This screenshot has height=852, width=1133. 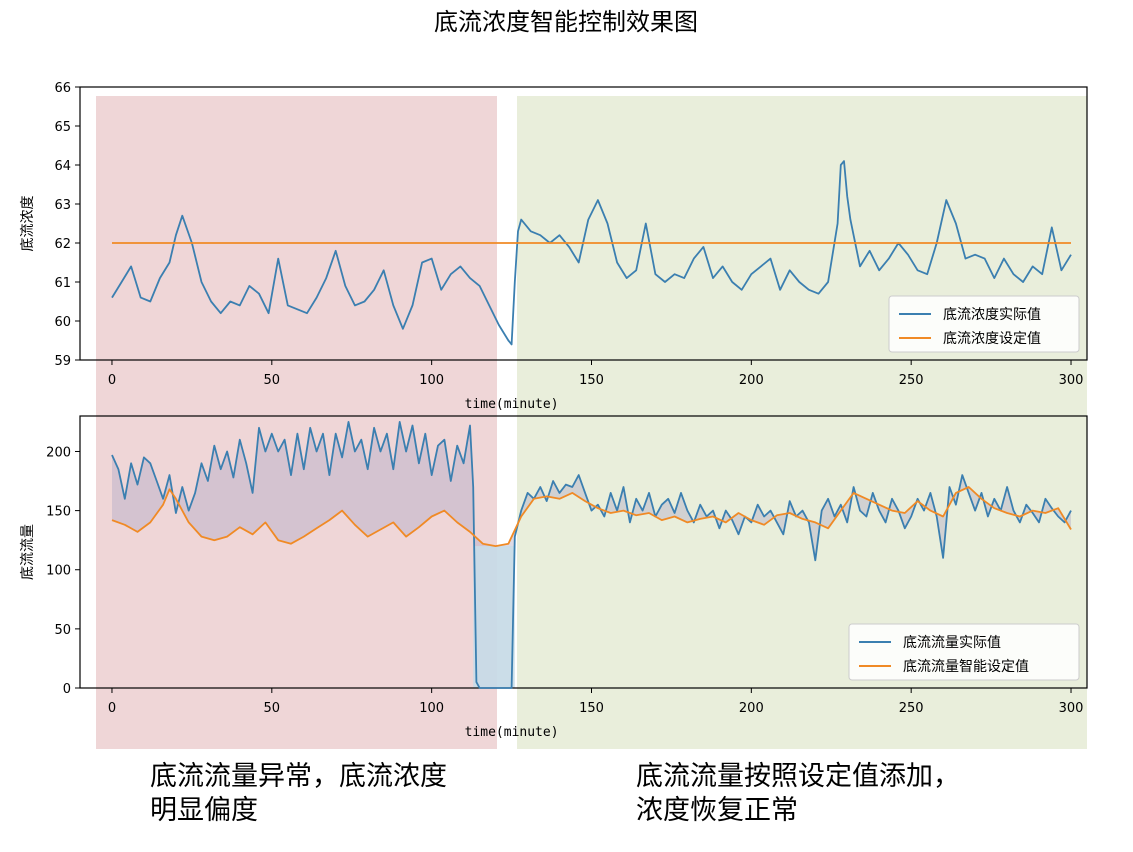 What do you see at coordinates (952, 643) in the screenshot?
I see `legend-label: 底流流量实际值` at bounding box center [952, 643].